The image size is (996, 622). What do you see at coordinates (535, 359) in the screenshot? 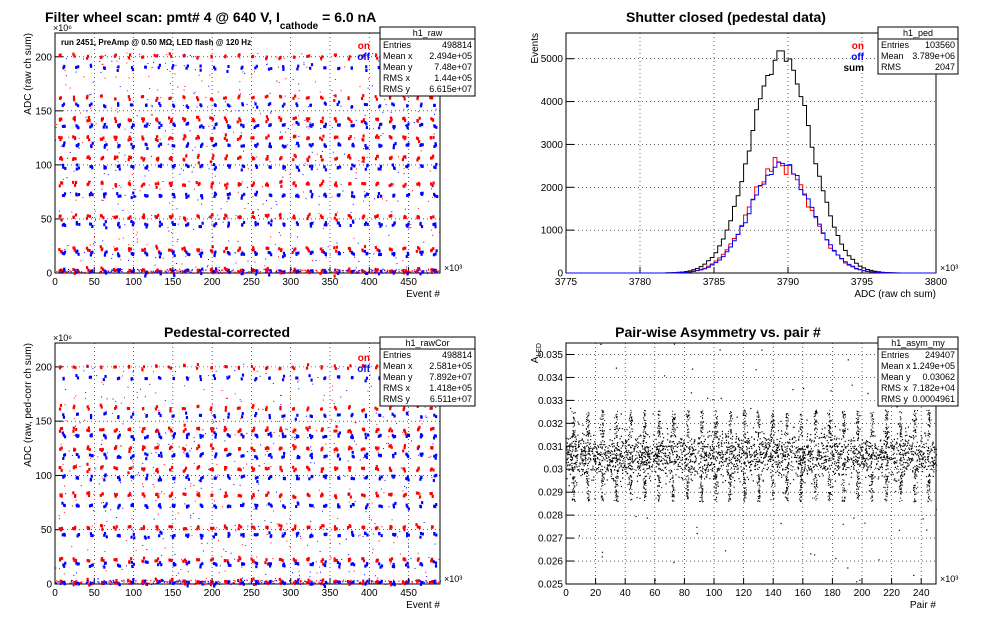
I see `y-axis-label-main: A` at bounding box center [535, 359].